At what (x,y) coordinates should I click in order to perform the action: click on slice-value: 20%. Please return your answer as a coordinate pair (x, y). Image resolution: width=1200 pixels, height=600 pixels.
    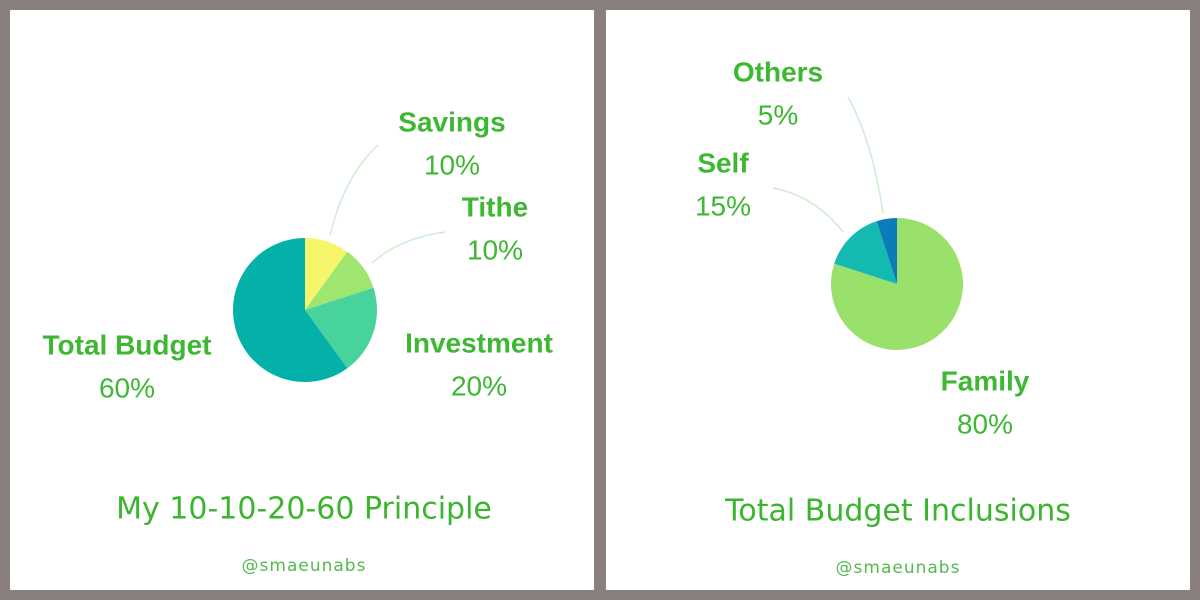
    Looking at the image, I should click on (479, 385).